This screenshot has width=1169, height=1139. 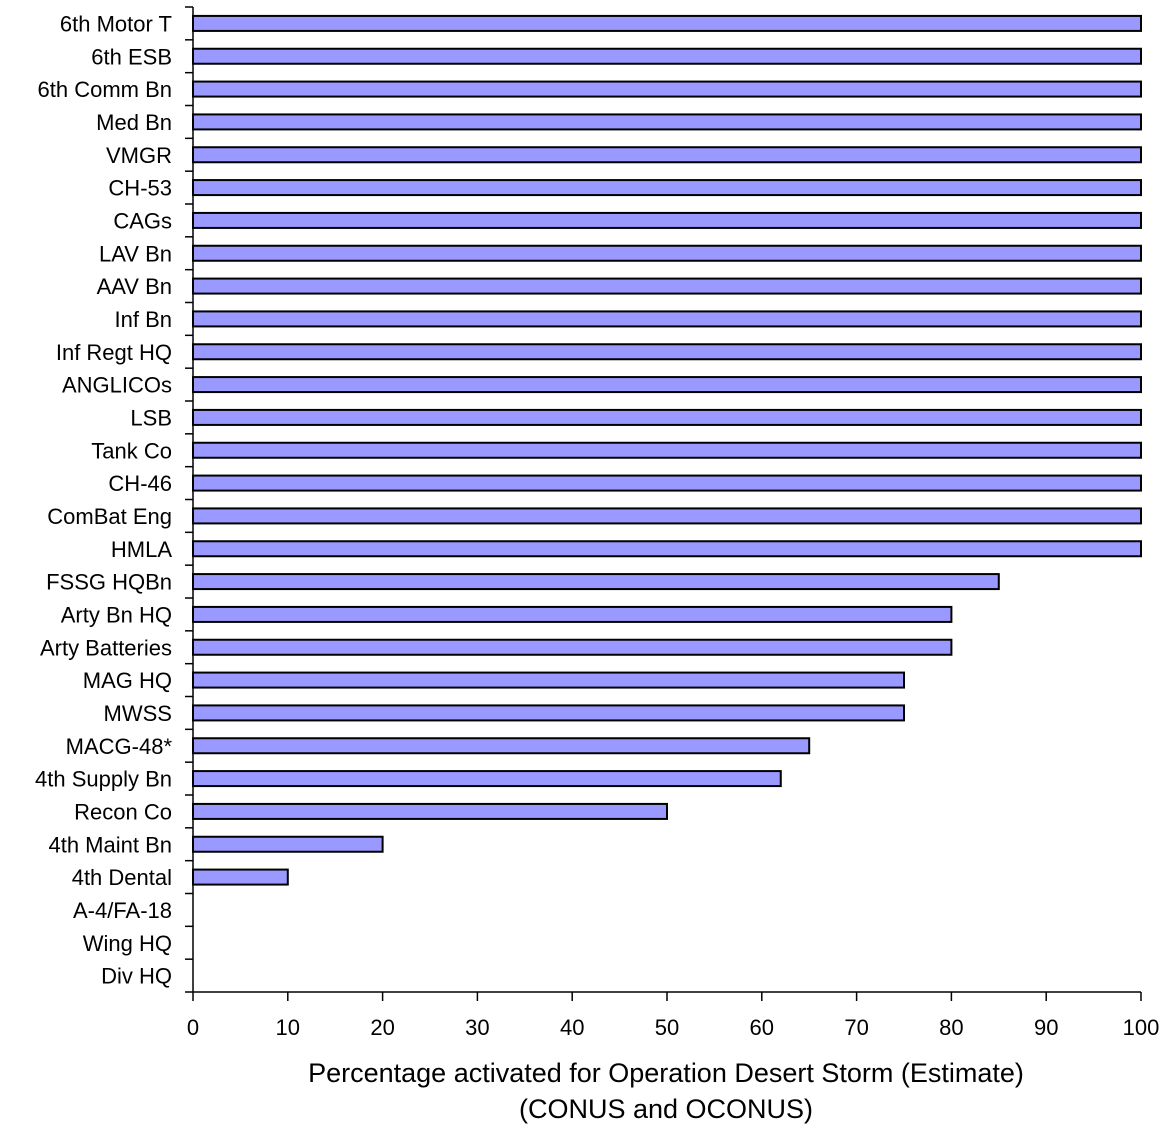 I want to click on x-tick-label: 100, so click(x=1141, y=1027).